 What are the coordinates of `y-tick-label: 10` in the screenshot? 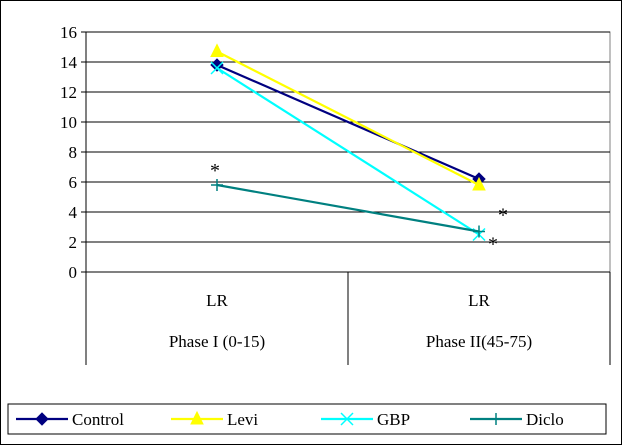 It's located at (68, 122).